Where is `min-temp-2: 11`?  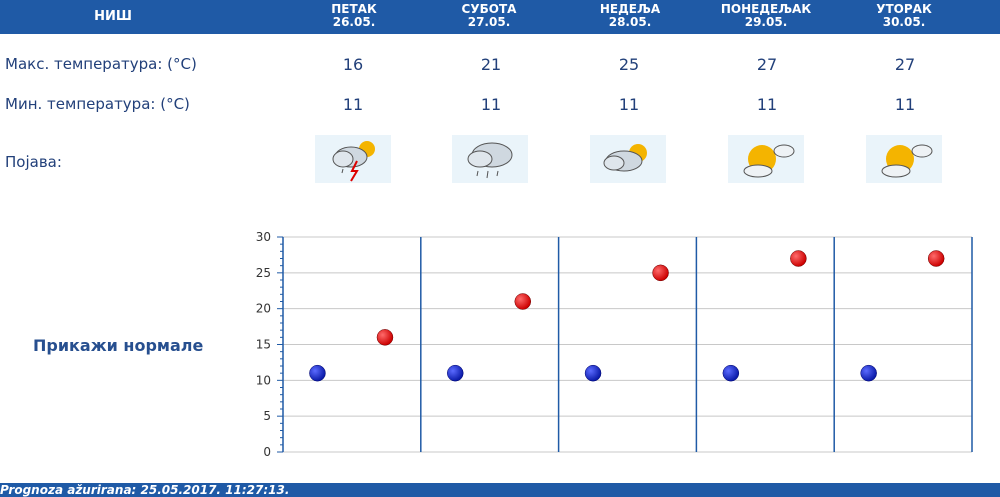
min-temp-2: 11 is located at coordinates (491, 104).